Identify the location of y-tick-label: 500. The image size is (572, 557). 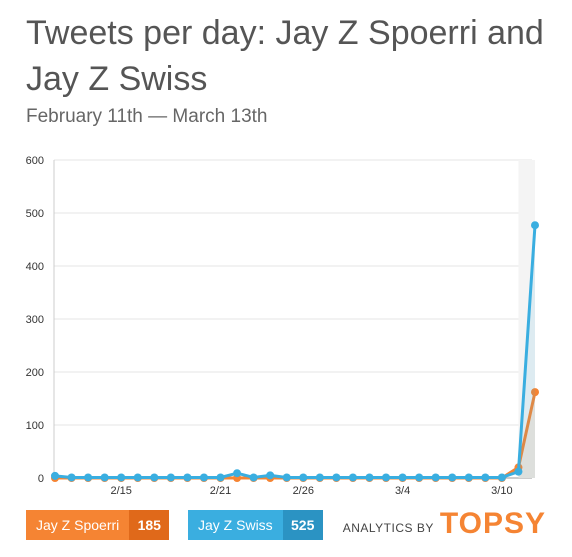
(35, 214).